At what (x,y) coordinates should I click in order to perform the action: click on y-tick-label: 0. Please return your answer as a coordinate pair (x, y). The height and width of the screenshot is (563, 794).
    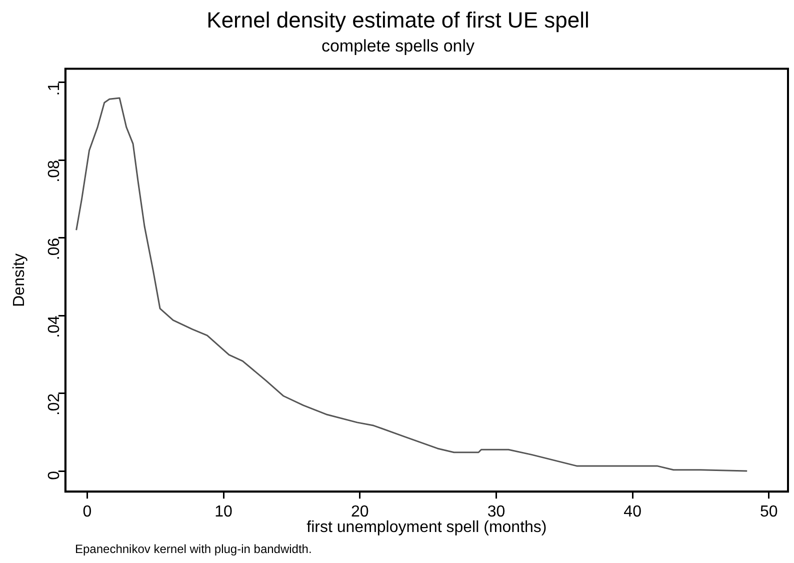
    Looking at the image, I should click on (54, 475).